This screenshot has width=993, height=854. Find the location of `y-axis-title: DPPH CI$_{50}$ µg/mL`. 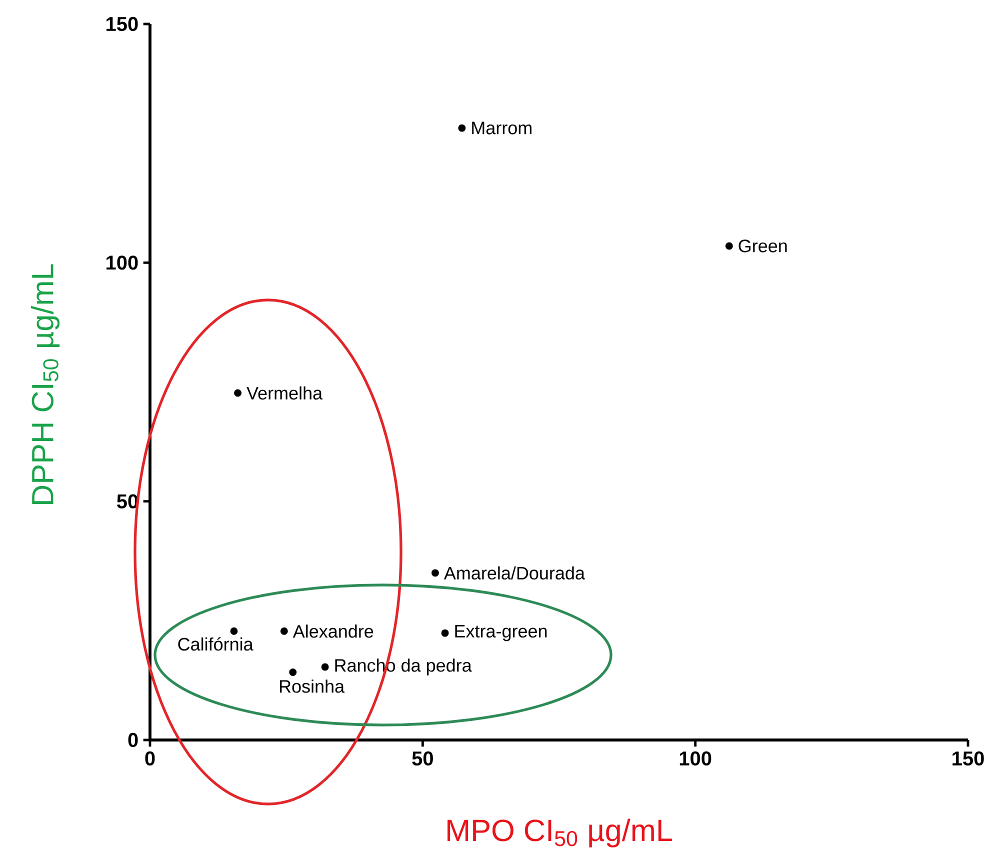

y-axis-title: DPPH CI$_{50}$ µg/mL is located at coordinates (45, 384).